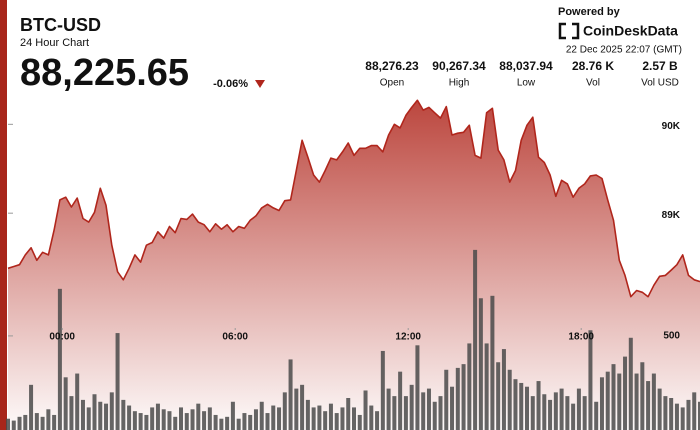  I want to click on y-tick-label: 90K, so click(671, 126).